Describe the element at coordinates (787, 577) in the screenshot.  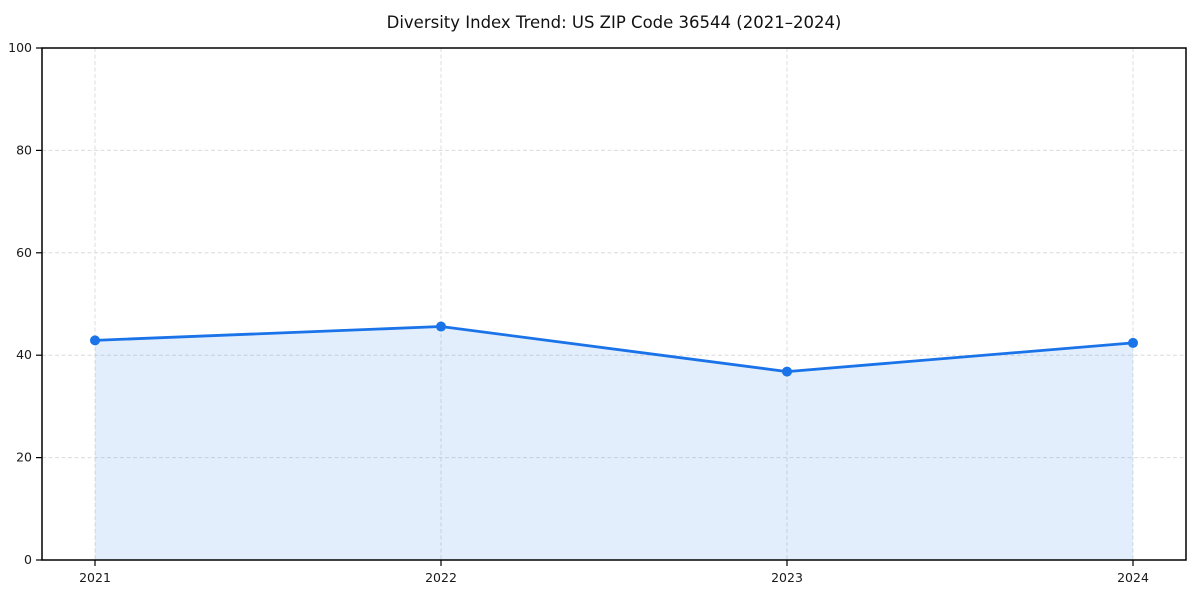
I see `x-tick-label: 2023` at that location.